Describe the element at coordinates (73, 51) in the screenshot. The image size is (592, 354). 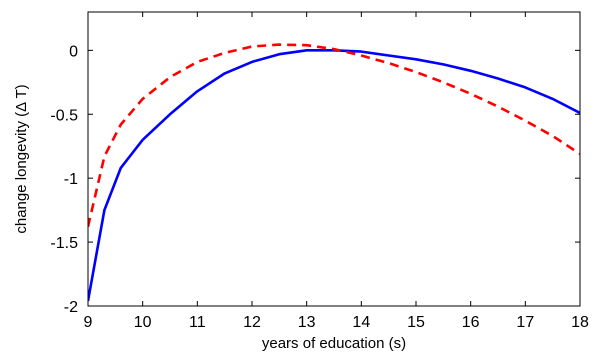
I see `y-tick-label: 0` at that location.